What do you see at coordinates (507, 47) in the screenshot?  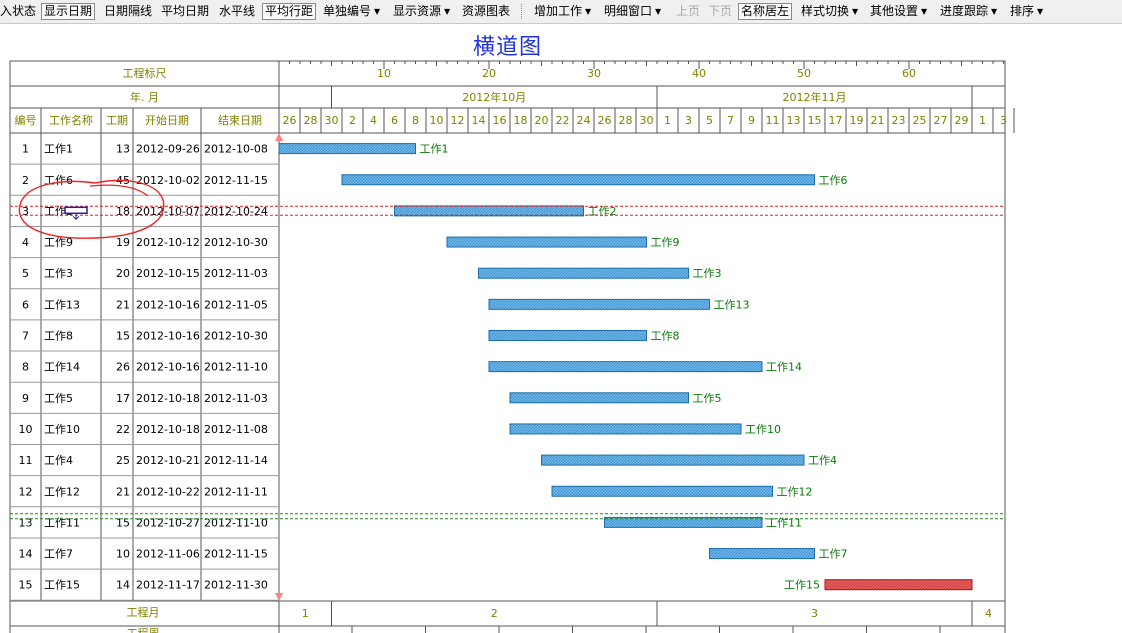 I see `chart-title: 横道图` at bounding box center [507, 47].